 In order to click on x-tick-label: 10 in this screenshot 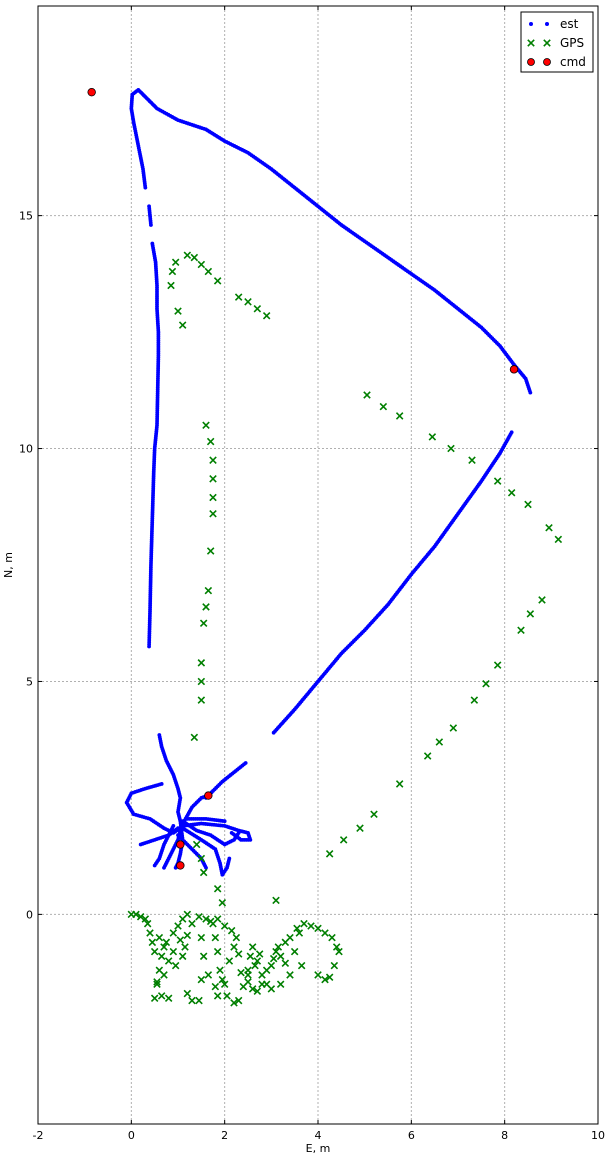, I will do `click(598, 1135)`.